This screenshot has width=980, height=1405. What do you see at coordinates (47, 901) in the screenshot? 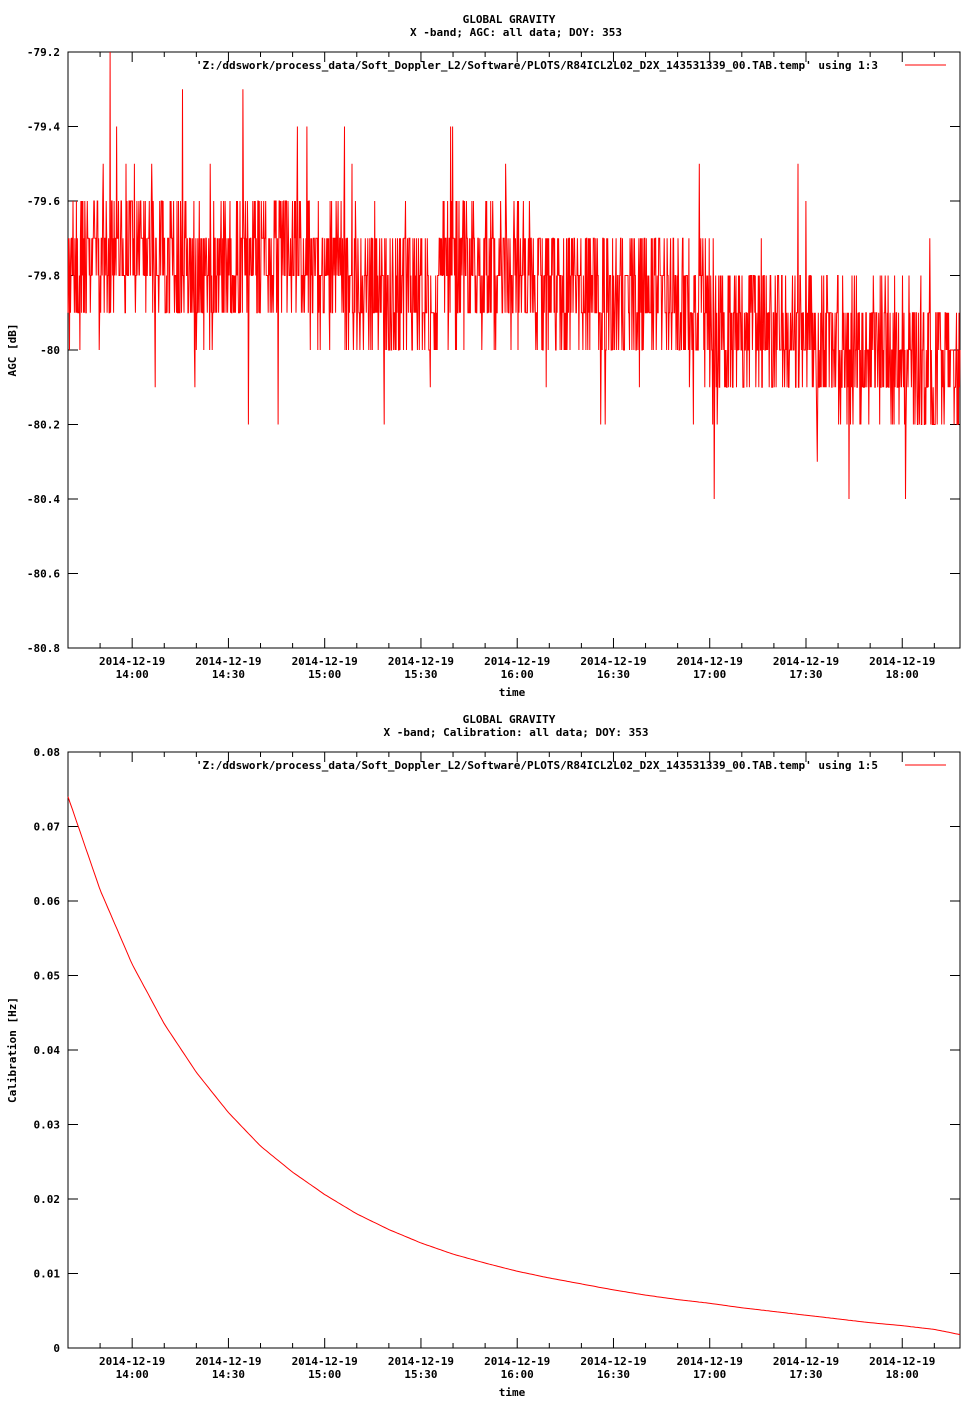
I see `chart2-ytick-label: 0.06` at bounding box center [47, 901].